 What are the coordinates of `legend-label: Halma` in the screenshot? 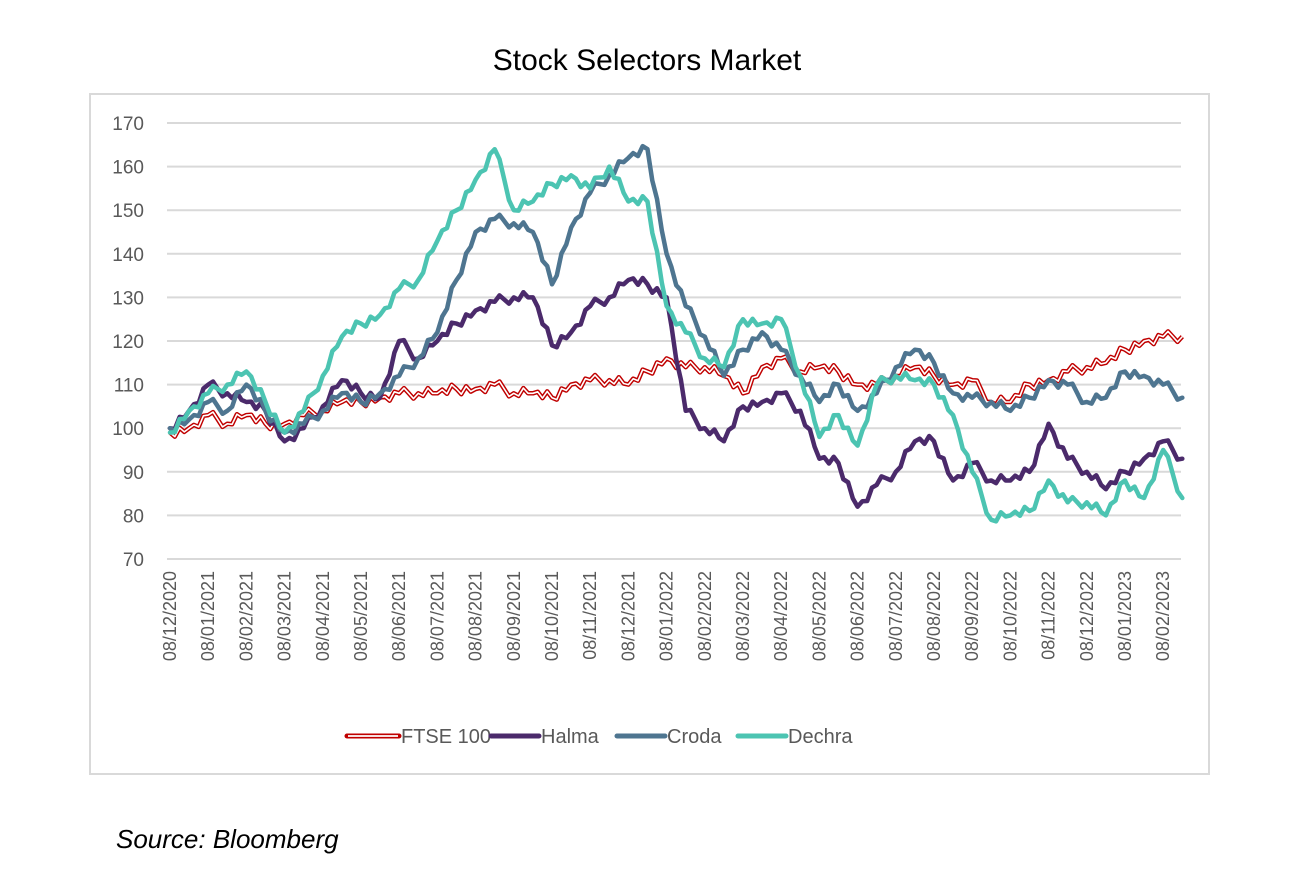 It's located at (570, 737).